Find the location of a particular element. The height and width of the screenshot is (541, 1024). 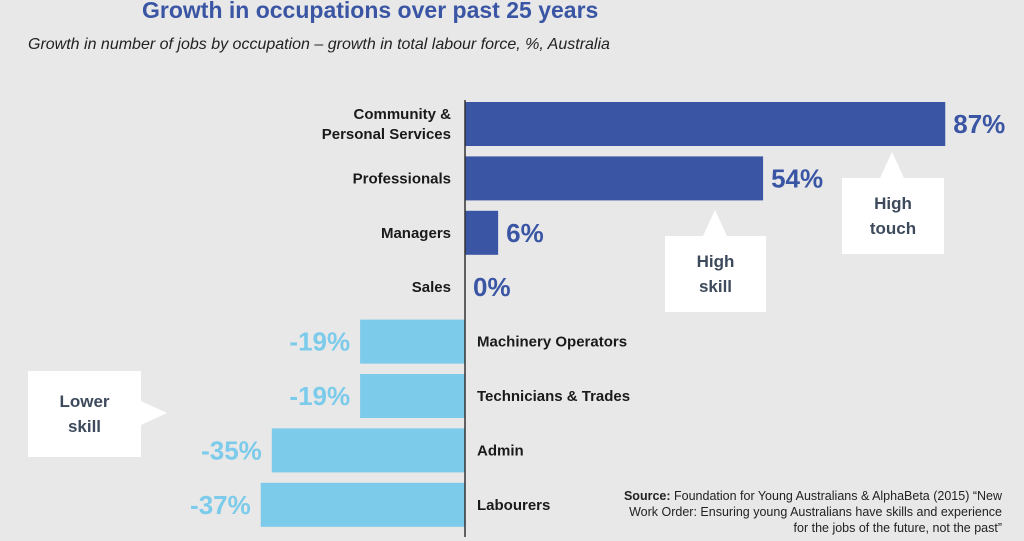

value-label: 6% is located at coordinates (525, 233).